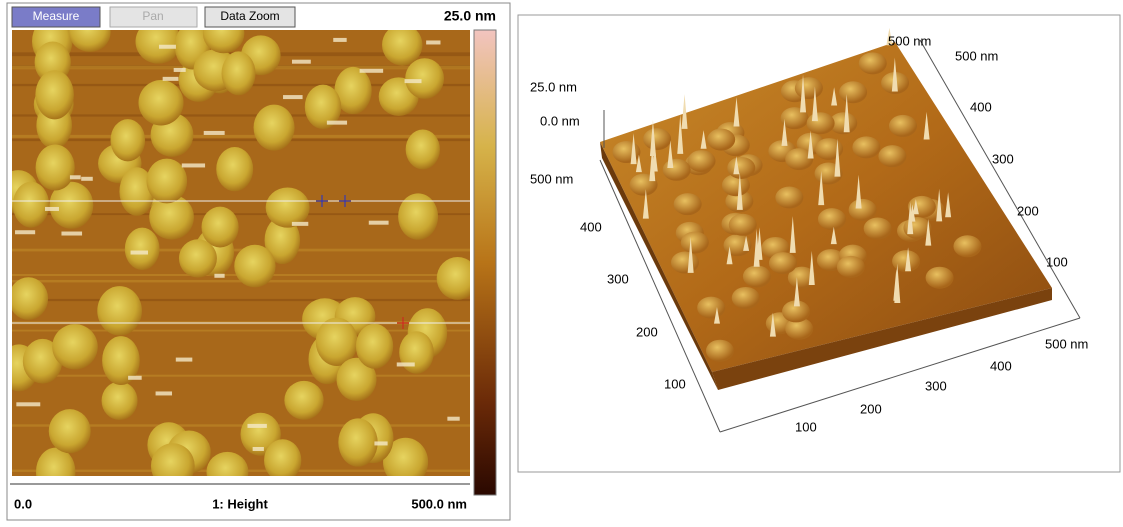 This screenshot has height=527, width=1123. I want to click on data-zoom-button, so click(250, 17).